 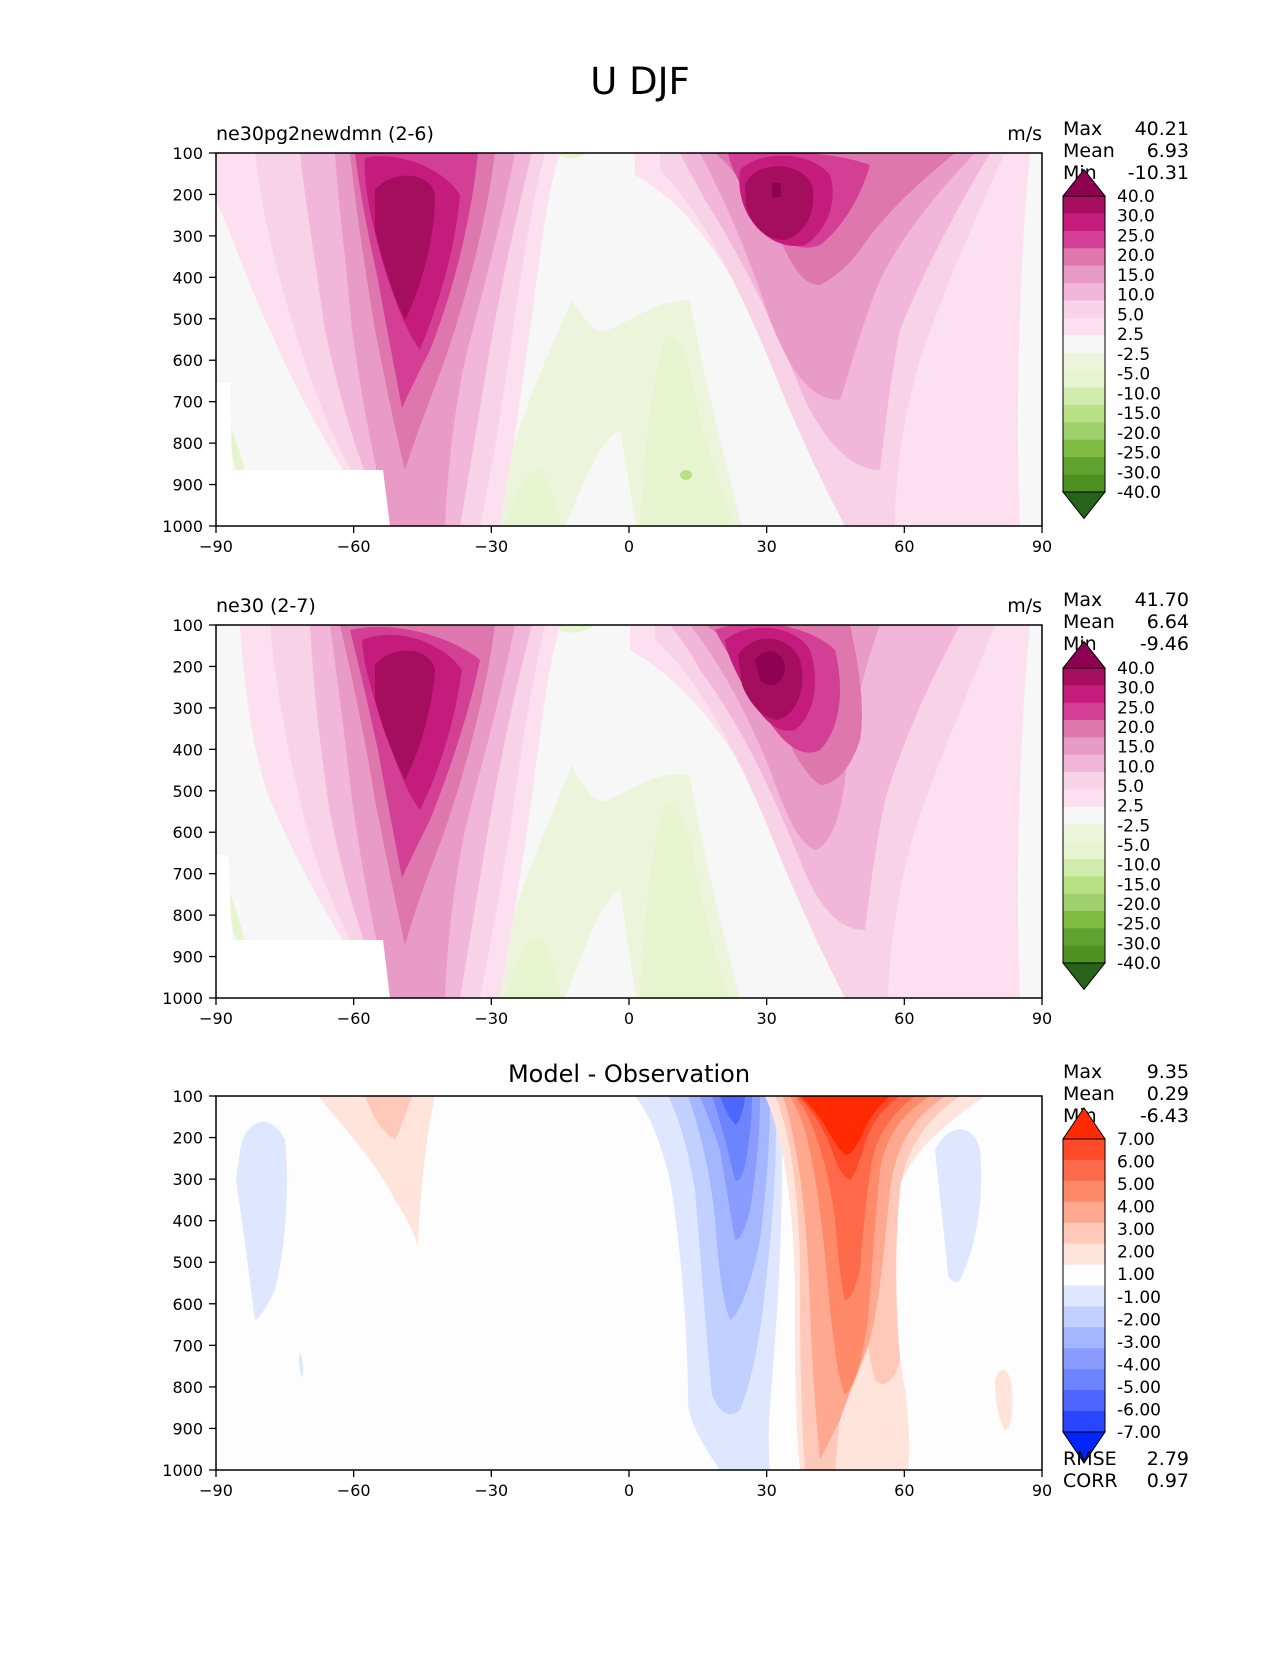 What do you see at coordinates (1139, 1433) in the screenshot?
I see `colorbar-label: -7.00` at bounding box center [1139, 1433].